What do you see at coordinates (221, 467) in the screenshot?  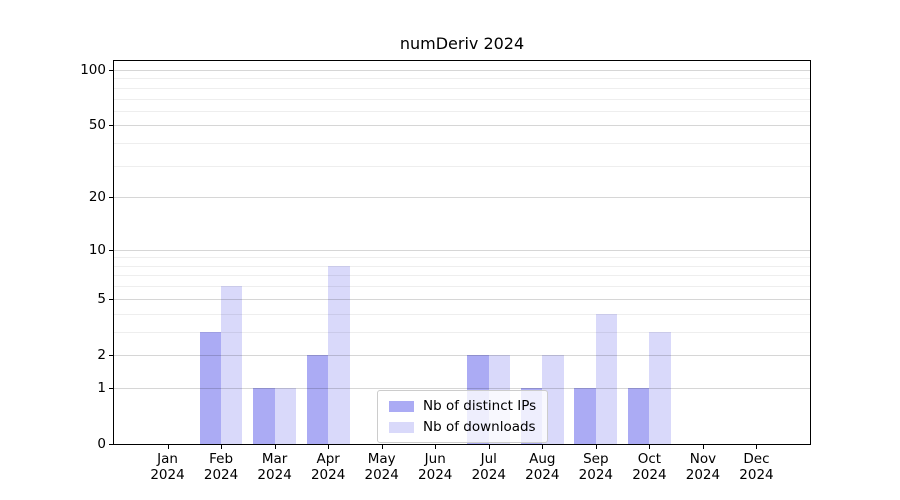 I see `x-tick-label: Feb 2024` at bounding box center [221, 467].